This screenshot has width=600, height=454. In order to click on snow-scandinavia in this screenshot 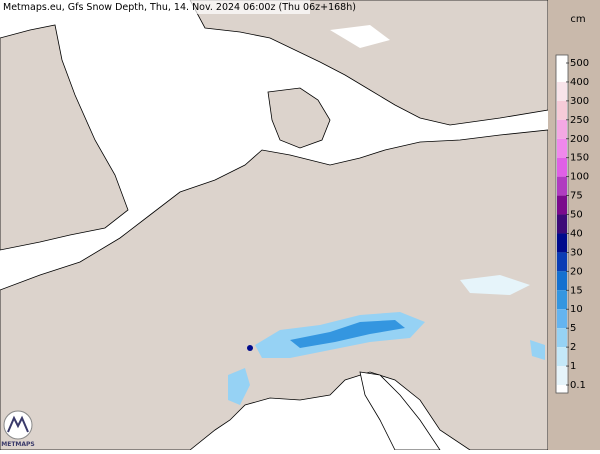, I will do `click(360, 36)`.